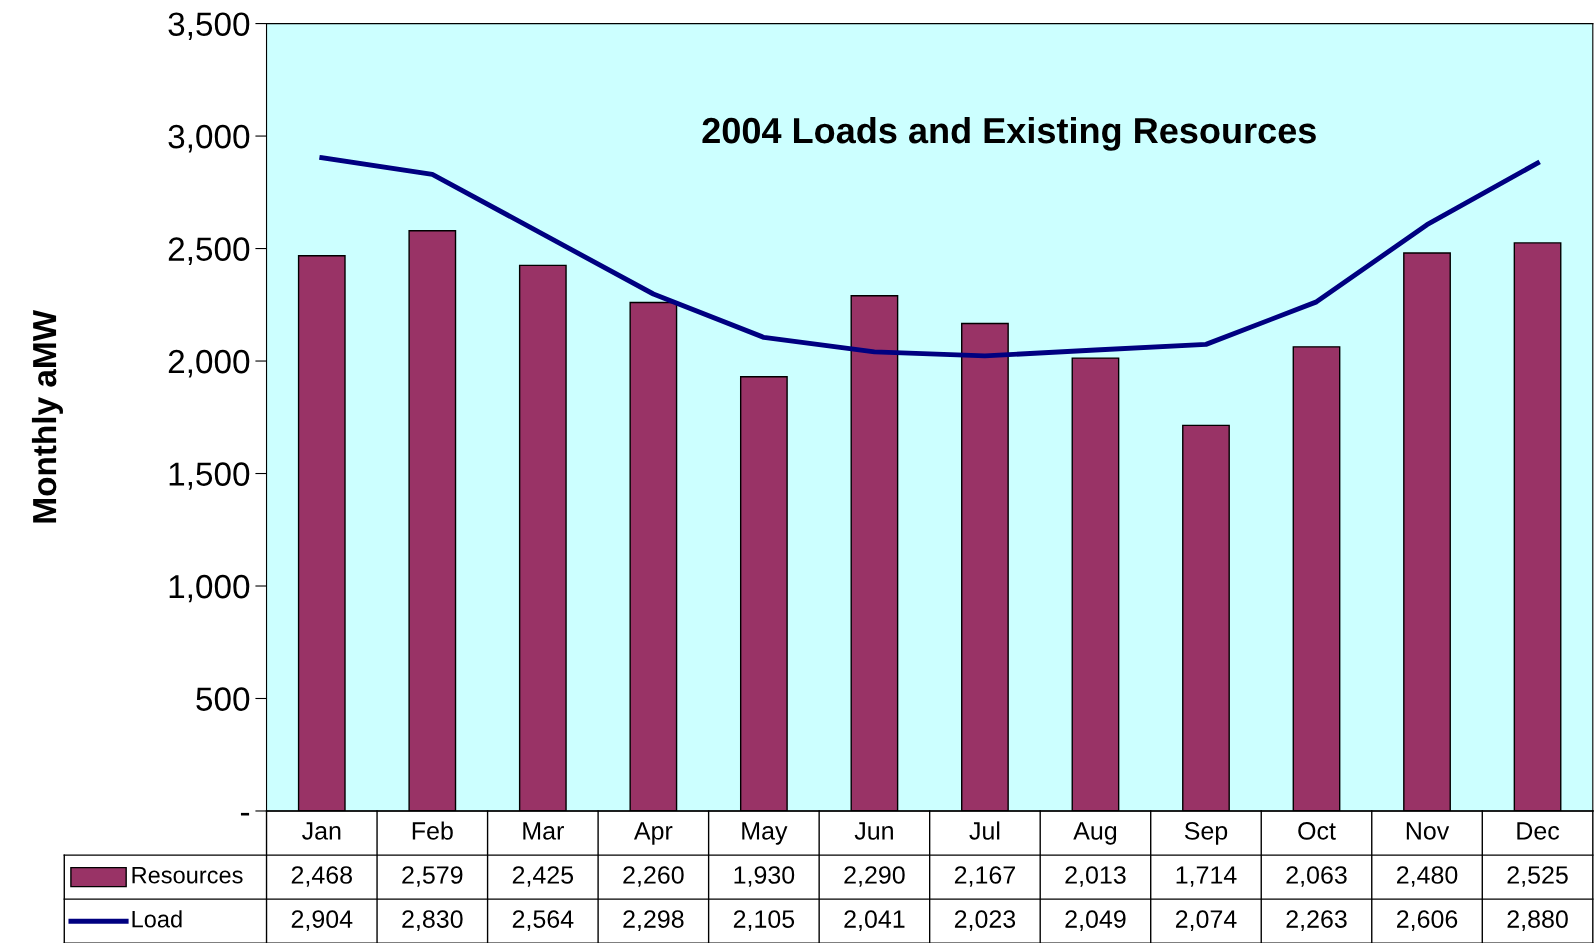 This screenshot has width=1596, height=943. Describe the element at coordinates (432, 876) in the screenshot. I see `data-label: 2,579` at that location.